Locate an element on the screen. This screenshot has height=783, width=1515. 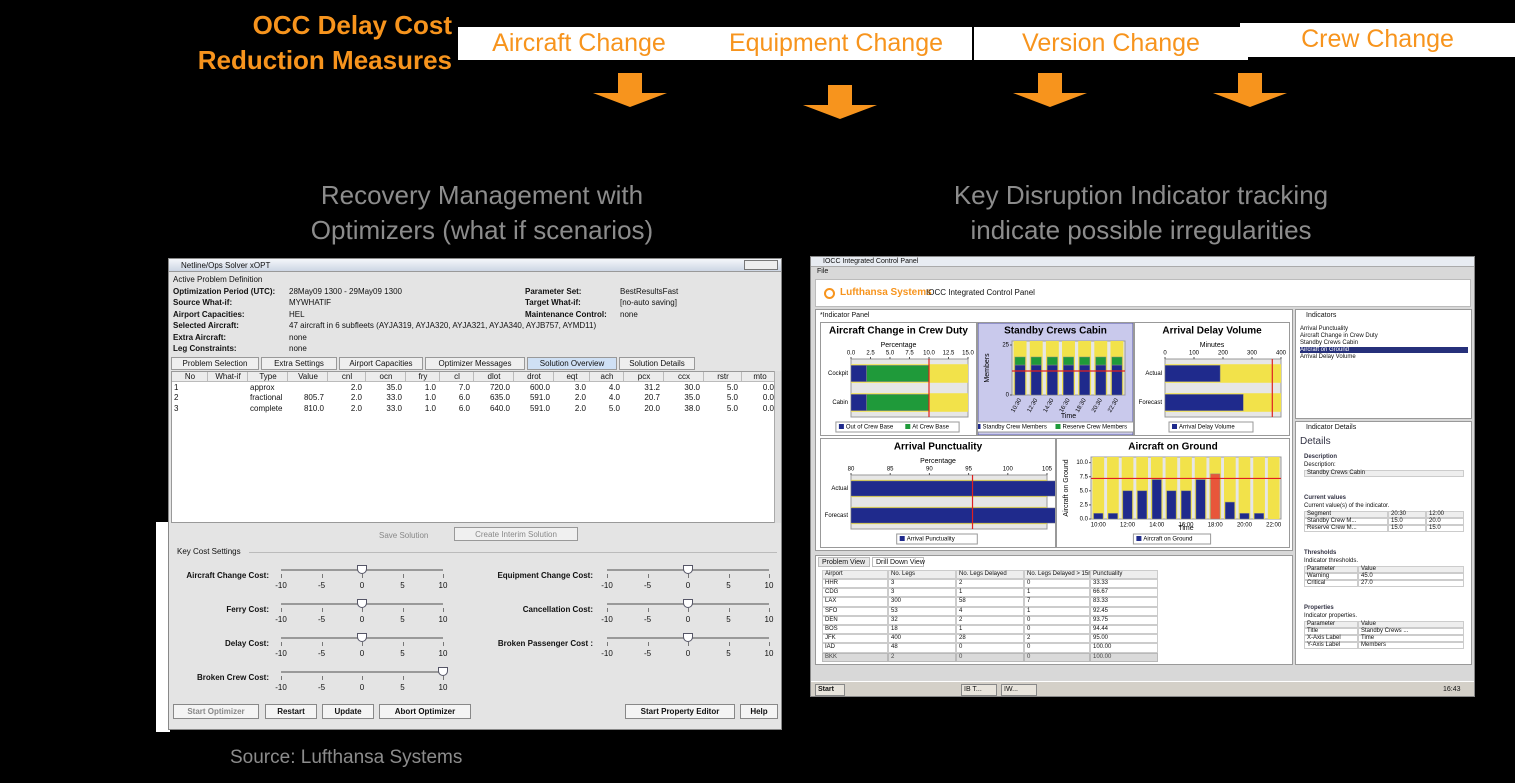
slider-label: Broken Crew Cost: is located at coordinates (232, 677).